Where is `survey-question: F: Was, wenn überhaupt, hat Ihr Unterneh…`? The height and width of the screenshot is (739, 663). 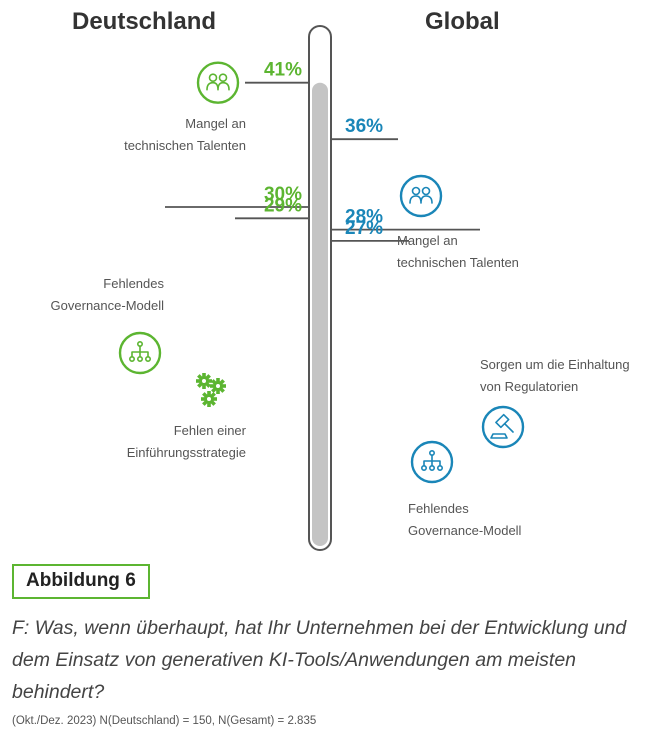 survey-question: F: Was, wenn überhaupt, hat Ihr Unterneh… is located at coordinates (319, 660).